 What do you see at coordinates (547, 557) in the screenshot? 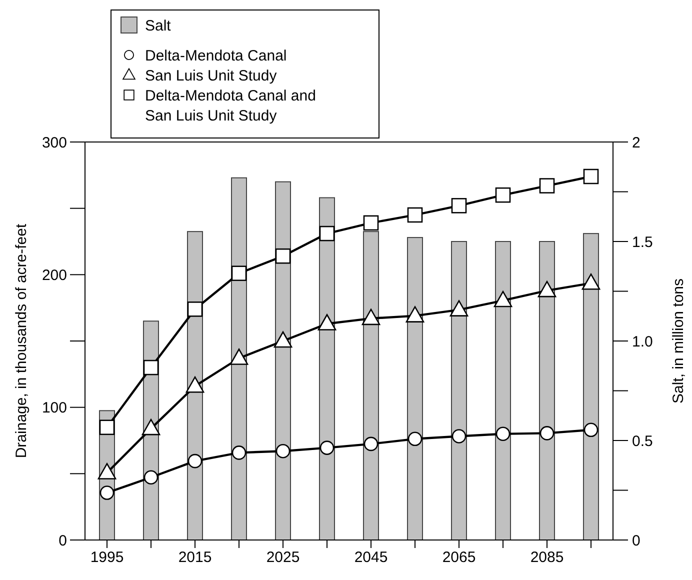
I see `x-tick-label: 2085` at bounding box center [547, 557].